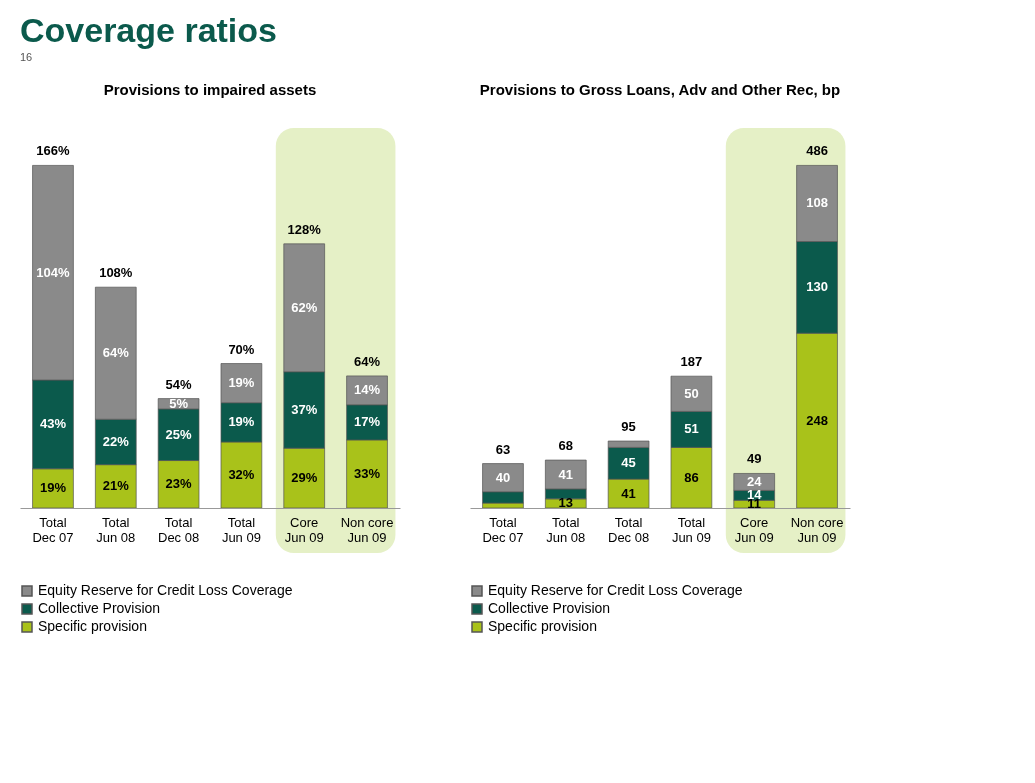 The width and height of the screenshot is (1035, 783). What do you see at coordinates (817, 287) in the screenshot?
I see `data-label: 130` at bounding box center [817, 287].